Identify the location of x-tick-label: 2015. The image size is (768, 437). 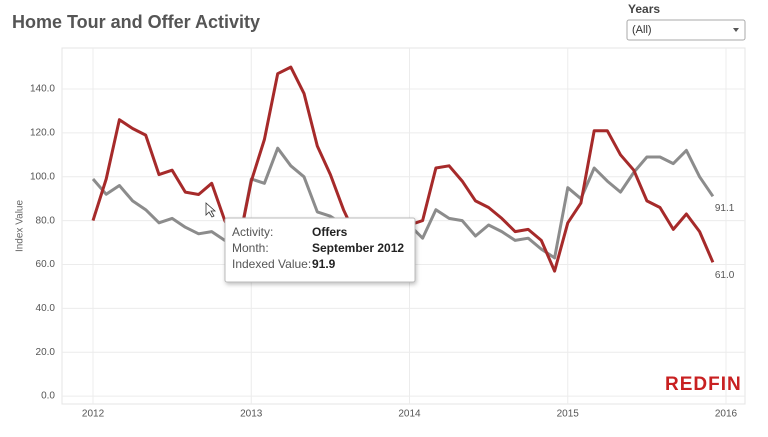
(568, 414).